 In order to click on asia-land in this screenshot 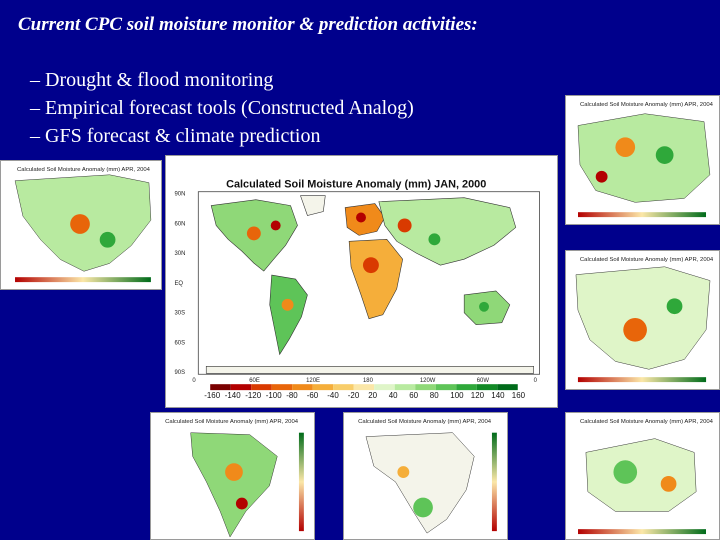, I will do `click(643, 318)`.